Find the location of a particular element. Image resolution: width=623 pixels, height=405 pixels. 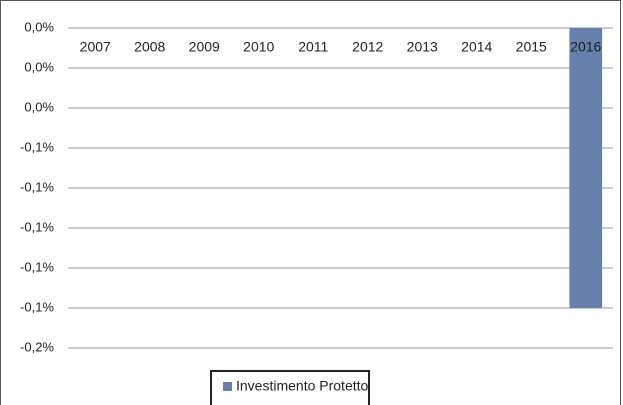

y-tick-label: -0,2% is located at coordinates (37, 346).